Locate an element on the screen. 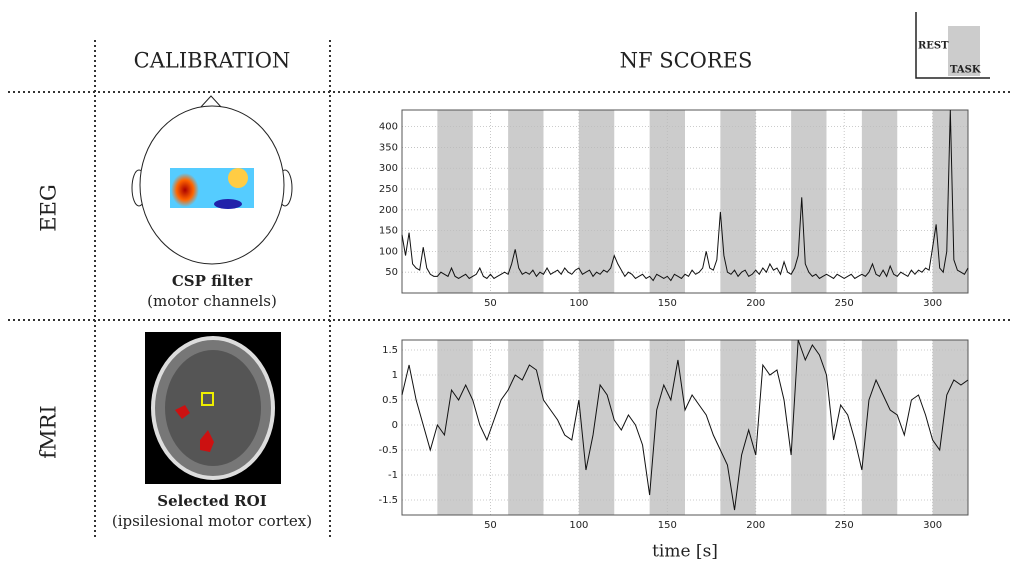 The height and width of the screenshot is (568, 1014). y-tick-label: -1 is located at coordinates (393, 475).